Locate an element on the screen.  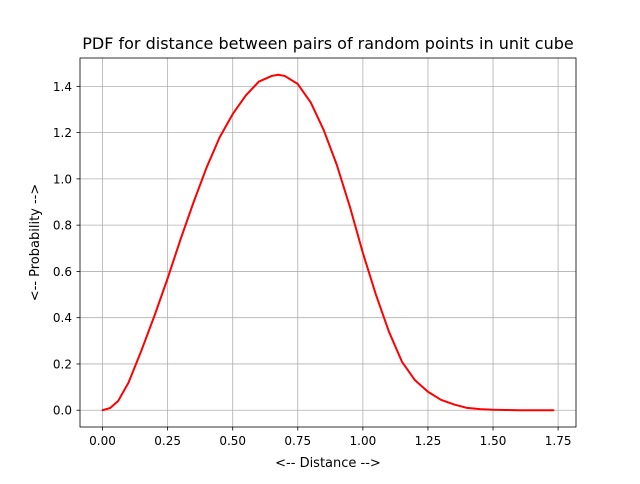
x-tick-label: 1.00 is located at coordinates (363, 441).